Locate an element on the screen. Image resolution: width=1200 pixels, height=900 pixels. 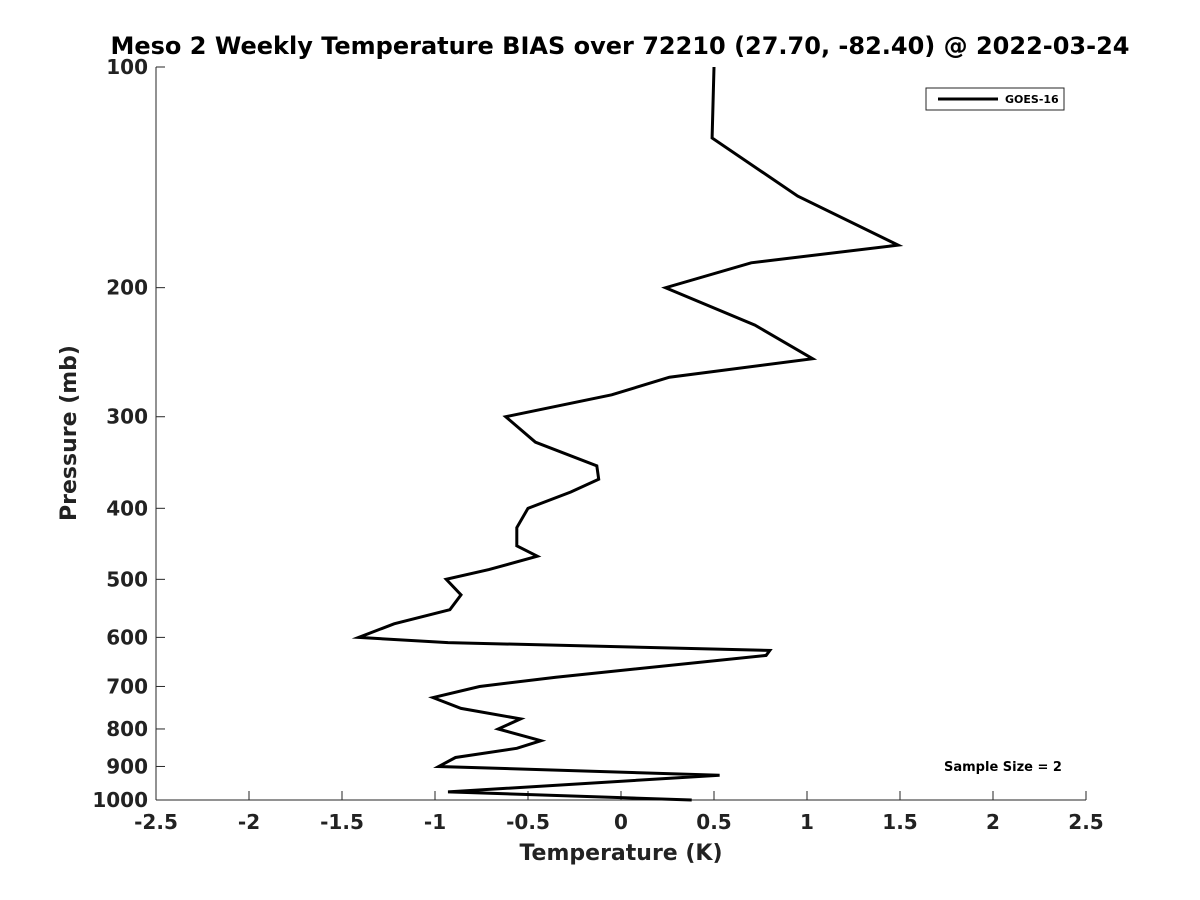
x-ticks: -2.5 -2 -1.5 -1 -0.5 0 0.5 1 1.5 2 2.5 is located at coordinates (619, 812).